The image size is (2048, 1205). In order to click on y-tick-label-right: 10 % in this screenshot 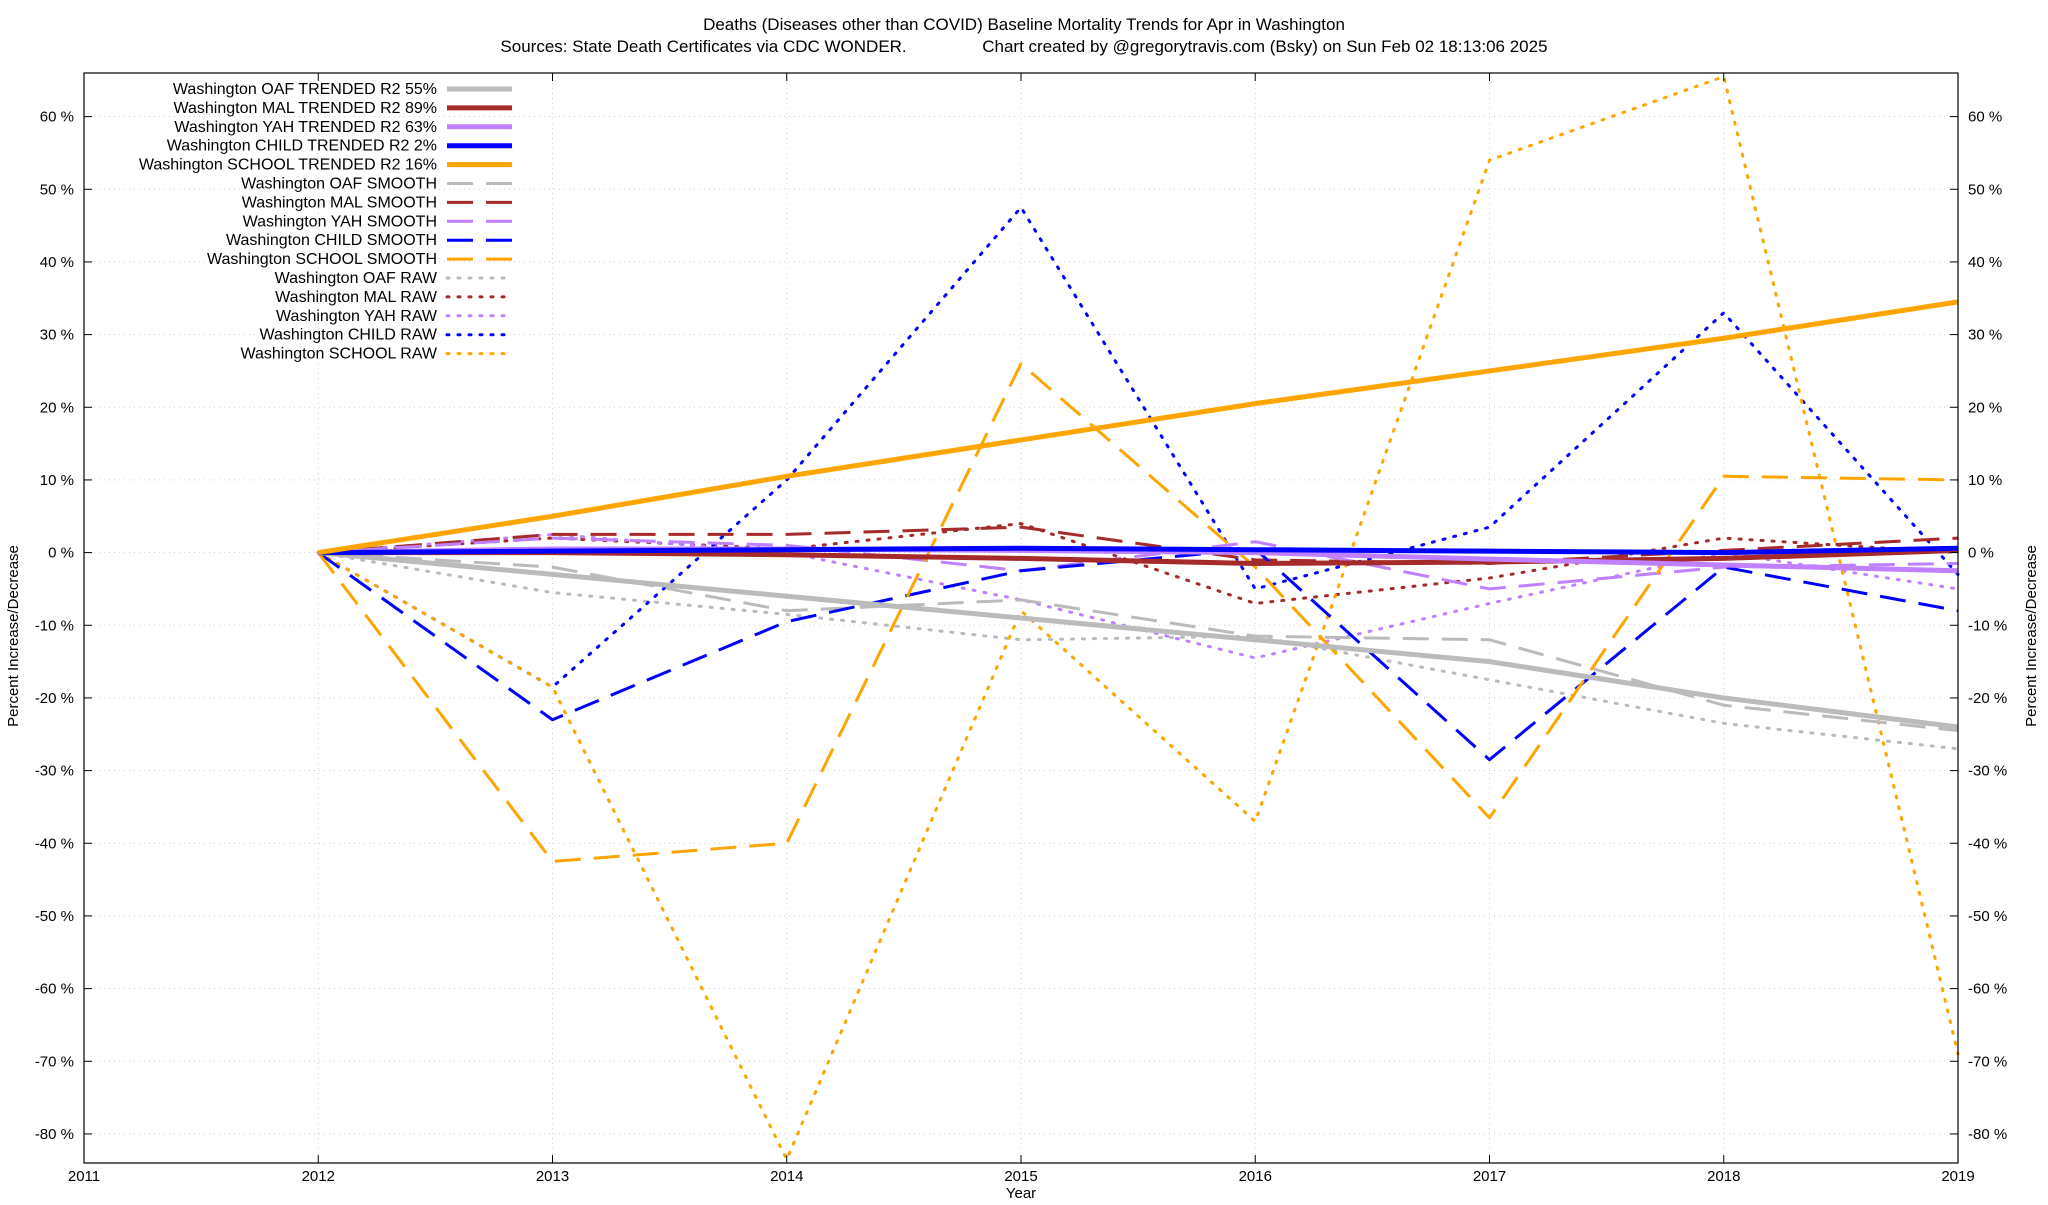, I will do `click(1985, 480)`.